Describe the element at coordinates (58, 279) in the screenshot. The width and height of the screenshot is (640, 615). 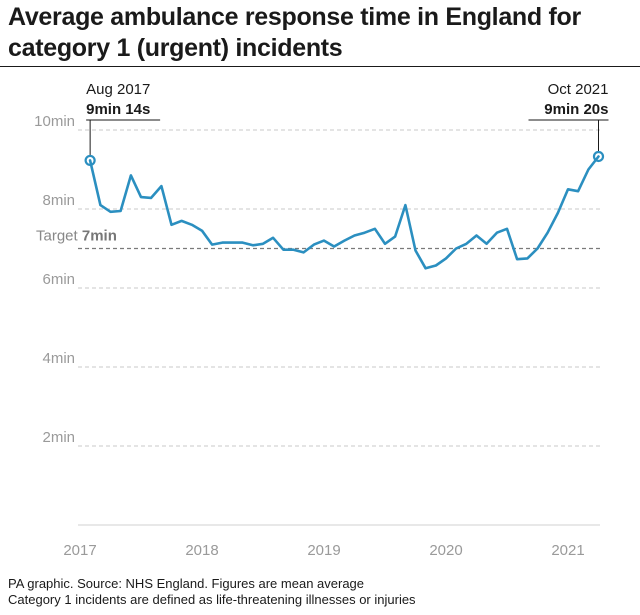
I see `y-tick-label: 6min` at that location.